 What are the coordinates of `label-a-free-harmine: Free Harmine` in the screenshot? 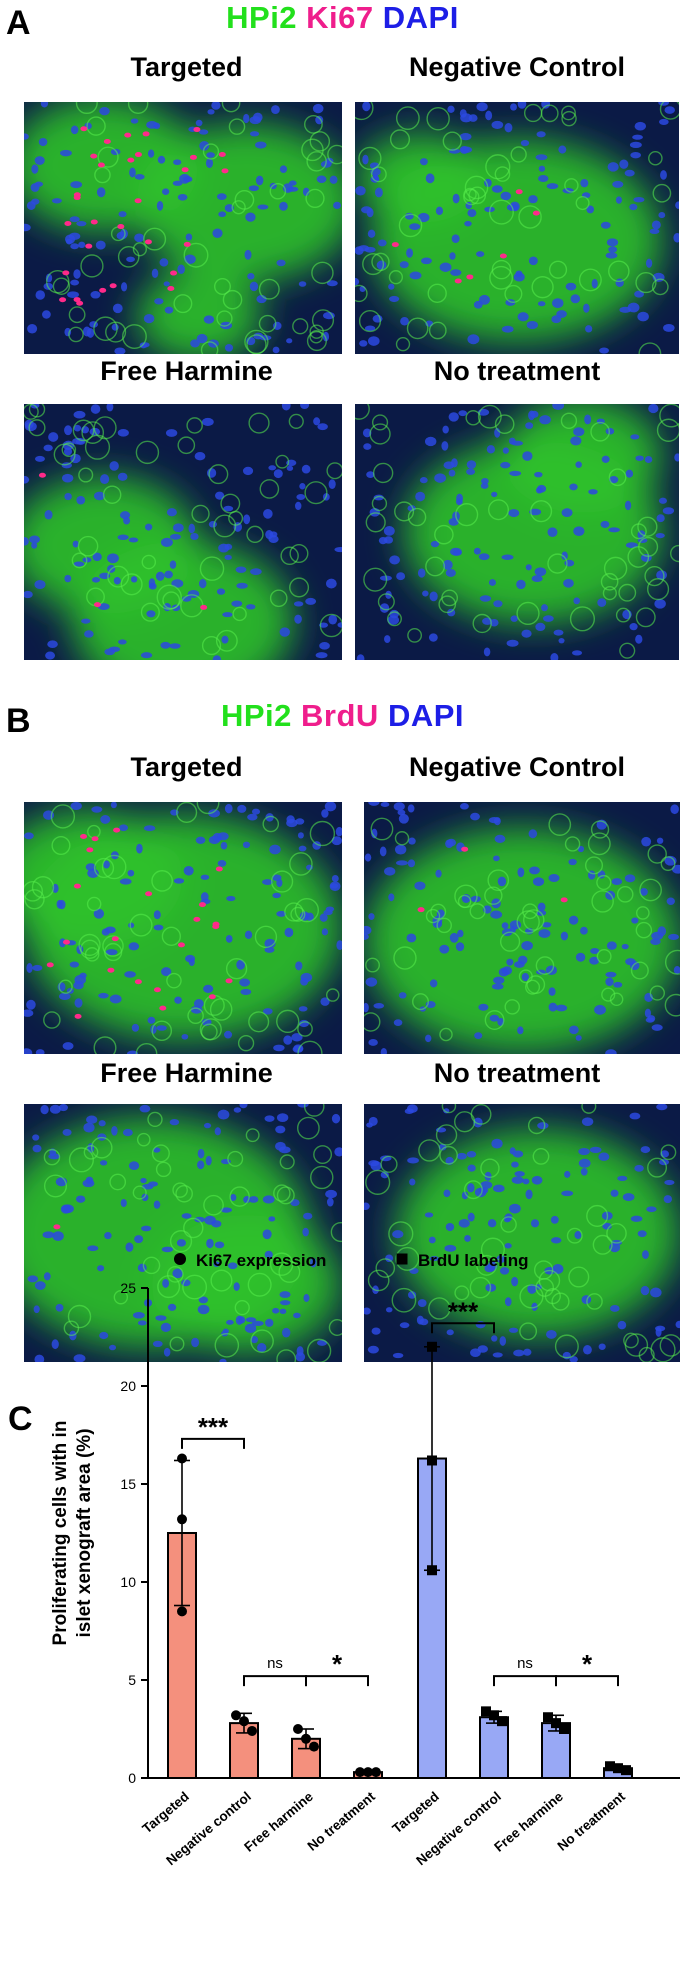 It's located at (186, 371).